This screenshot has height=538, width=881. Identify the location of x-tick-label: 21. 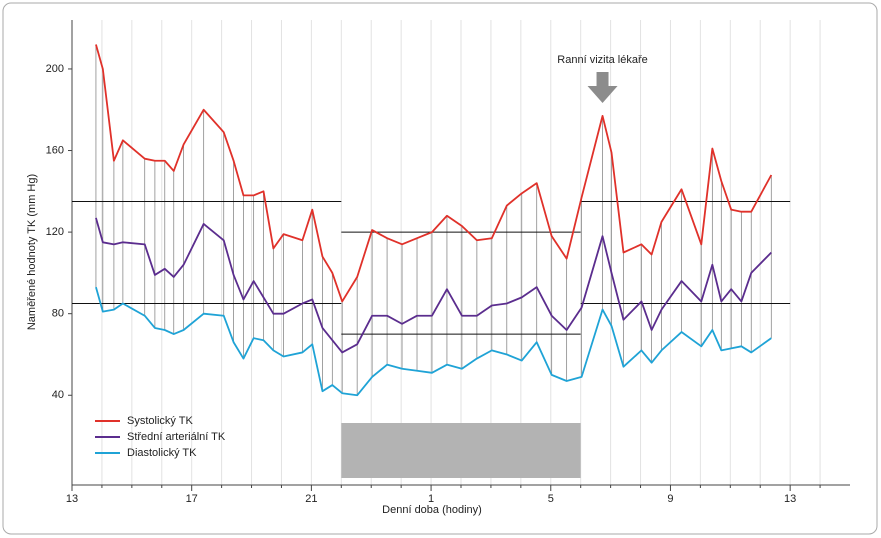
(311, 499).